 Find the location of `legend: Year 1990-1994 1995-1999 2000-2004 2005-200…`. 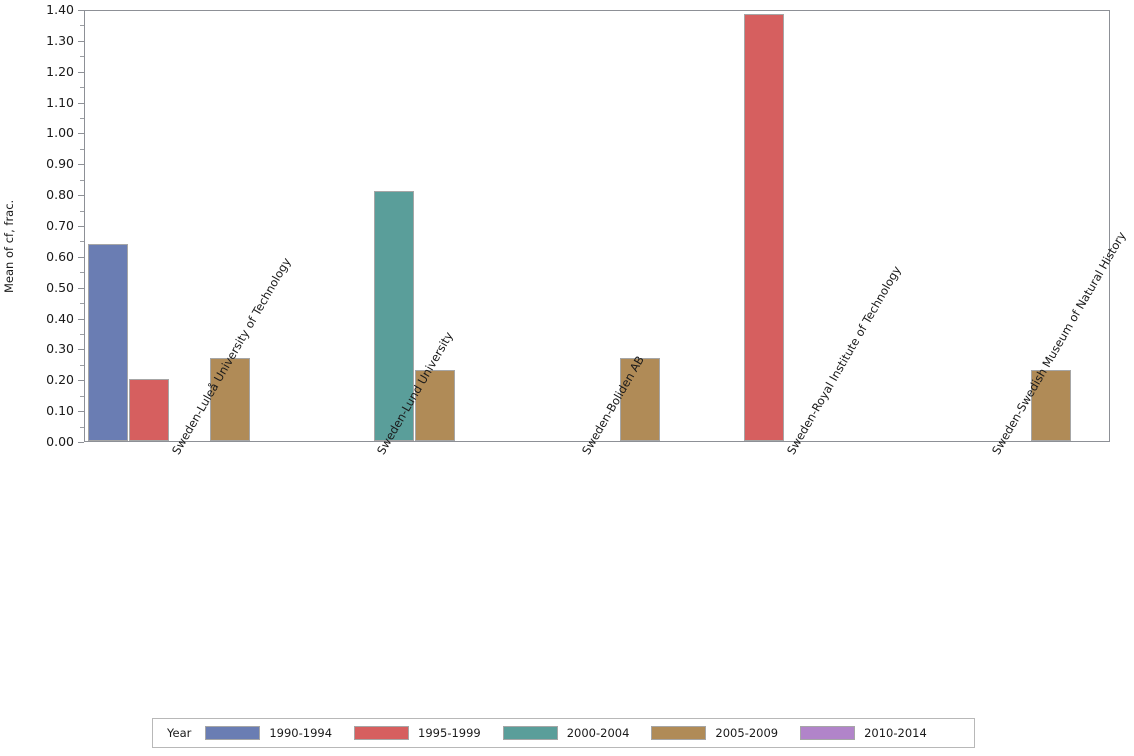

legend: Year 1990-1994 1995-1999 2000-2004 2005-200… is located at coordinates (563, 733).